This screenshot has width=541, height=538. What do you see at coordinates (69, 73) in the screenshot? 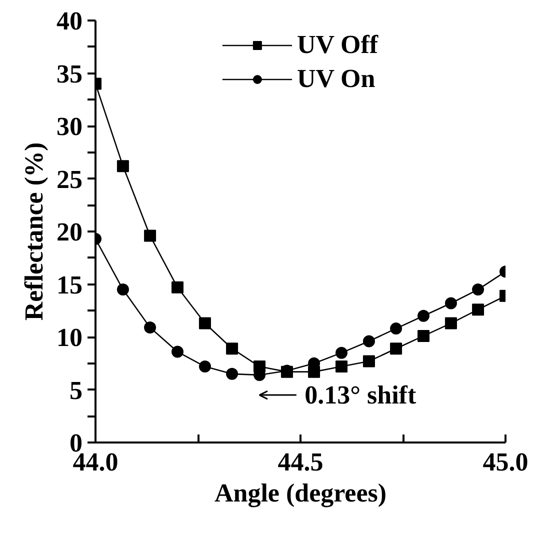
I see `y-tick-label: 35` at bounding box center [69, 73].